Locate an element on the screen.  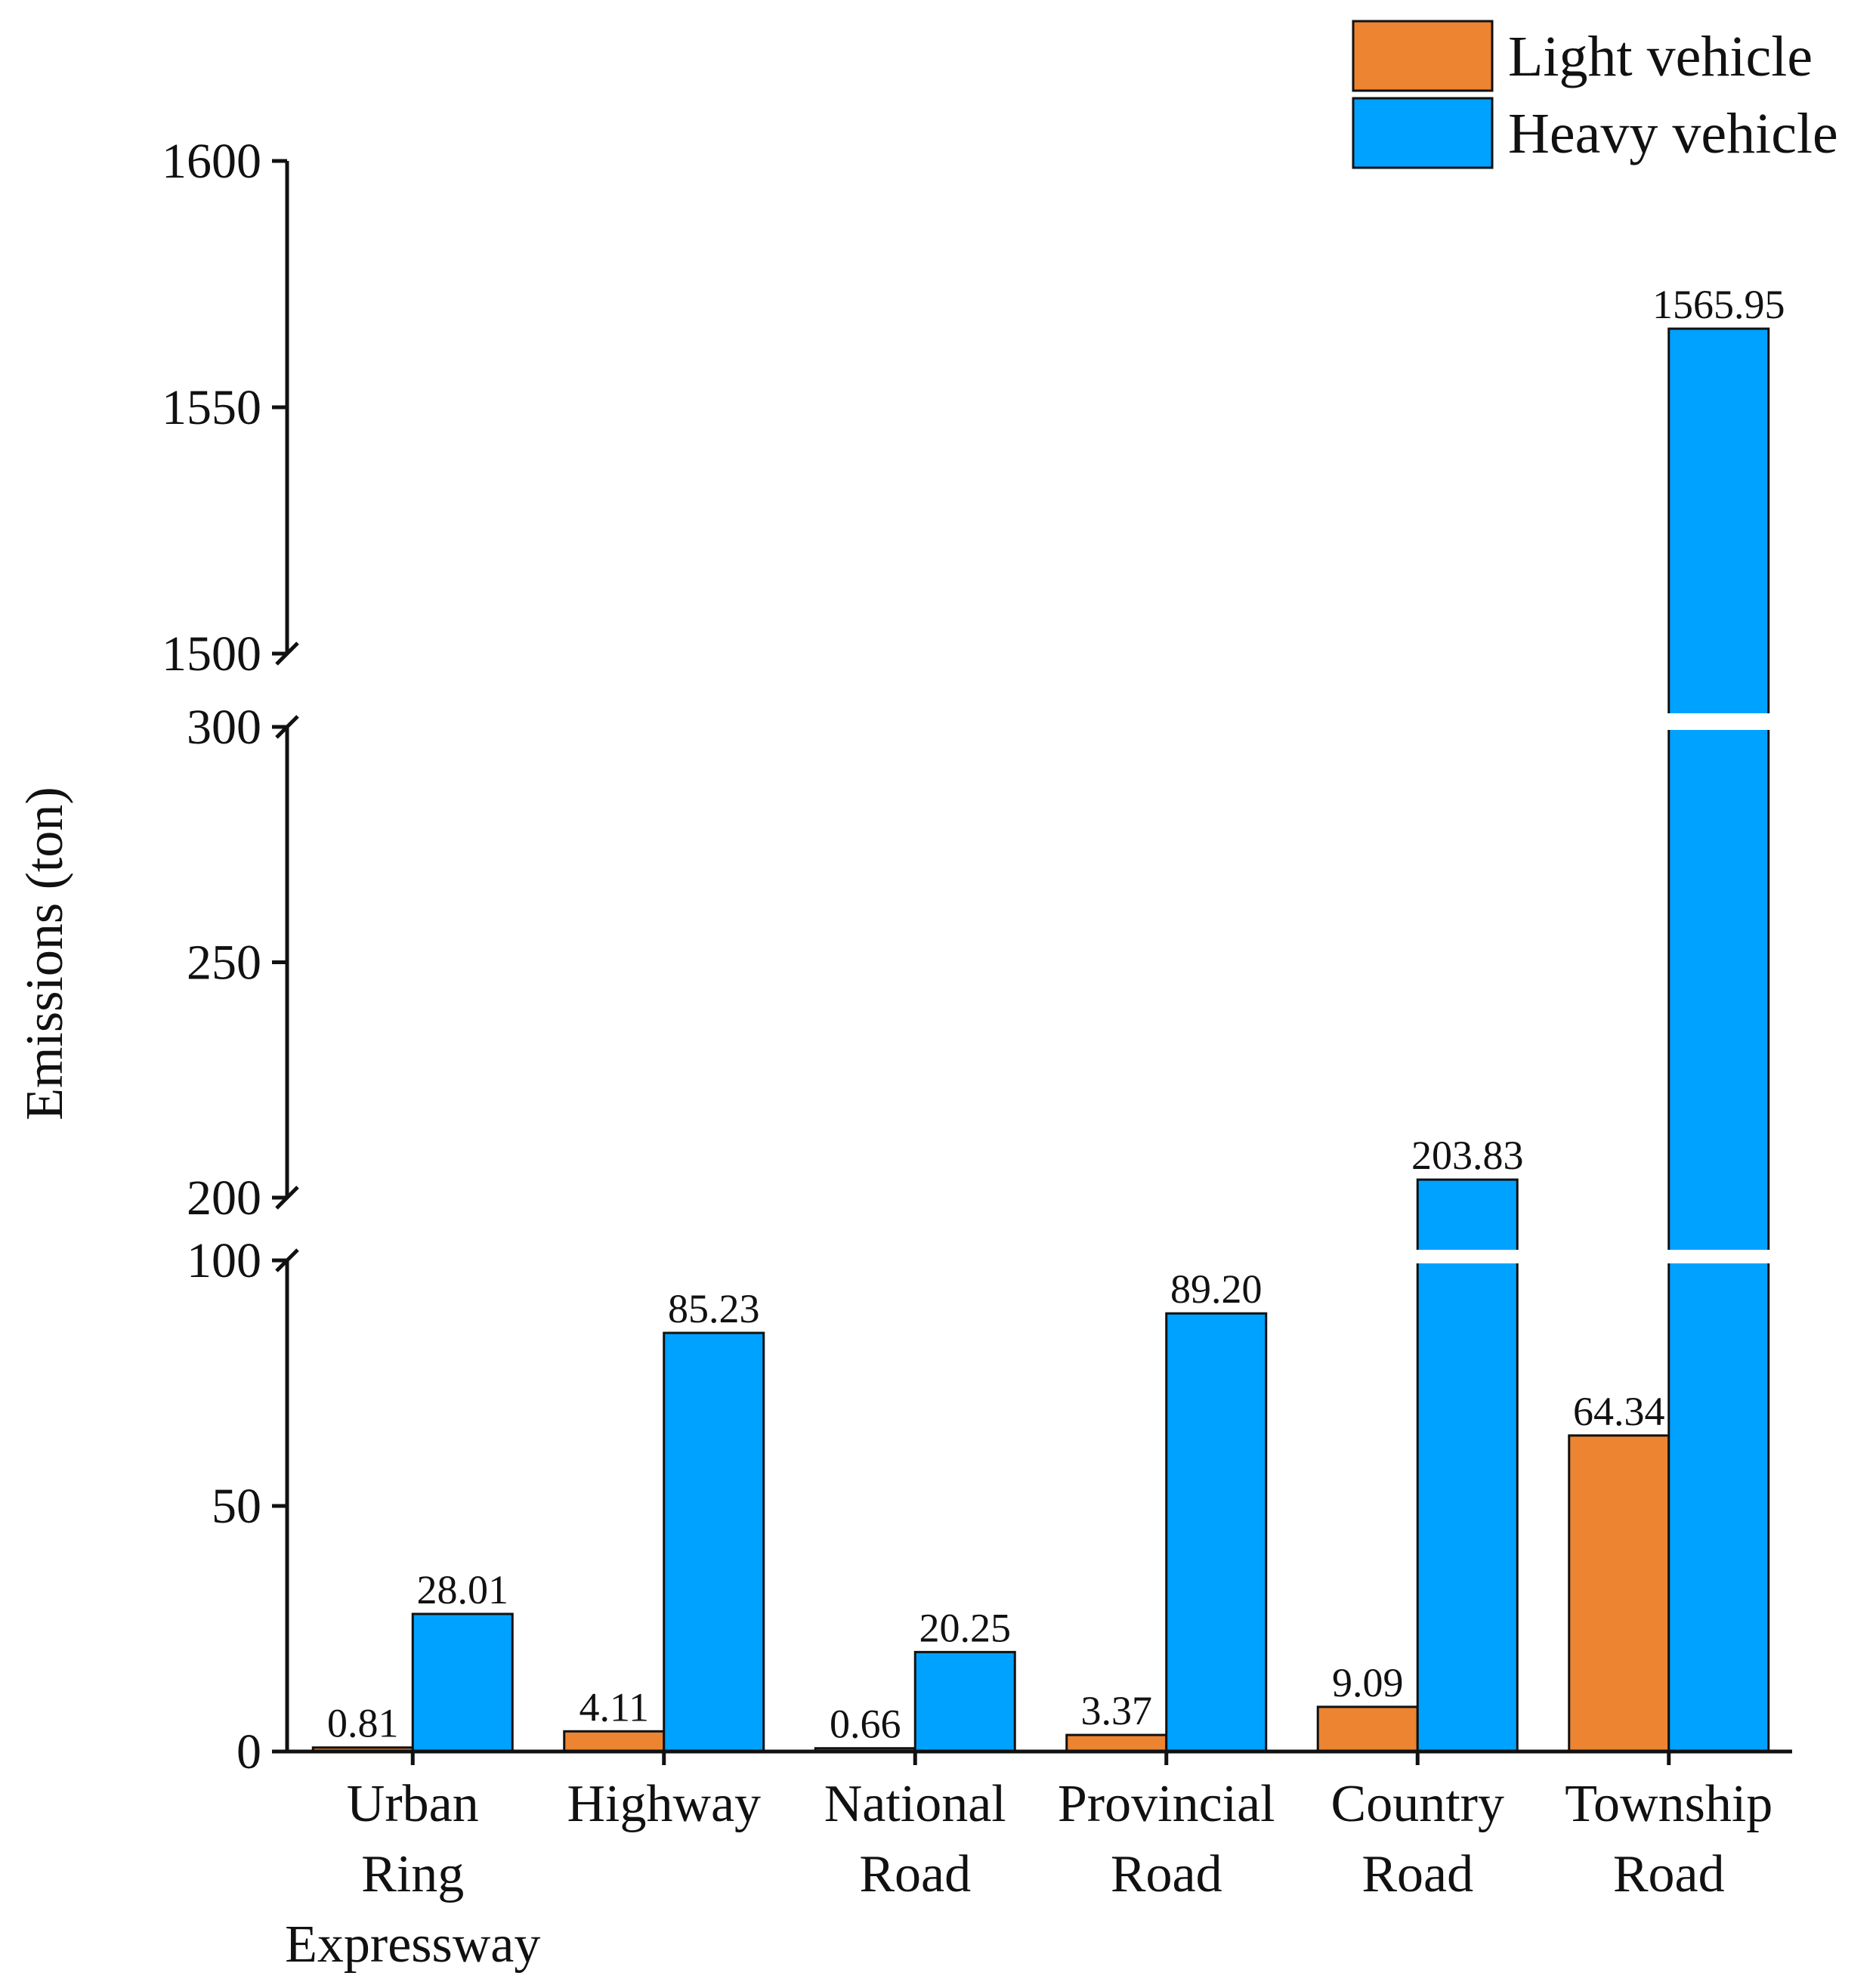
y-tick-label-100: 100 is located at coordinates (224, 1260).